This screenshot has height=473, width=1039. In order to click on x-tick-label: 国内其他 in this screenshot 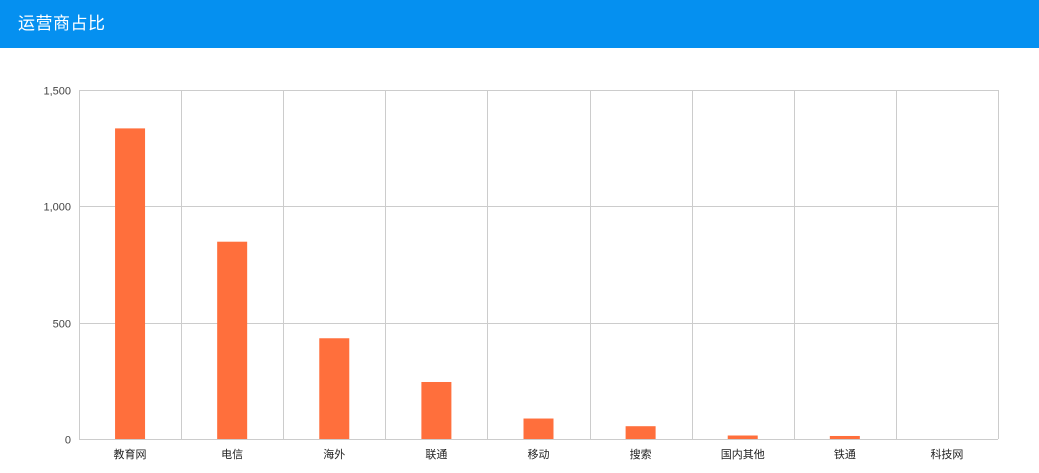, I will do `click(743, 454)`.